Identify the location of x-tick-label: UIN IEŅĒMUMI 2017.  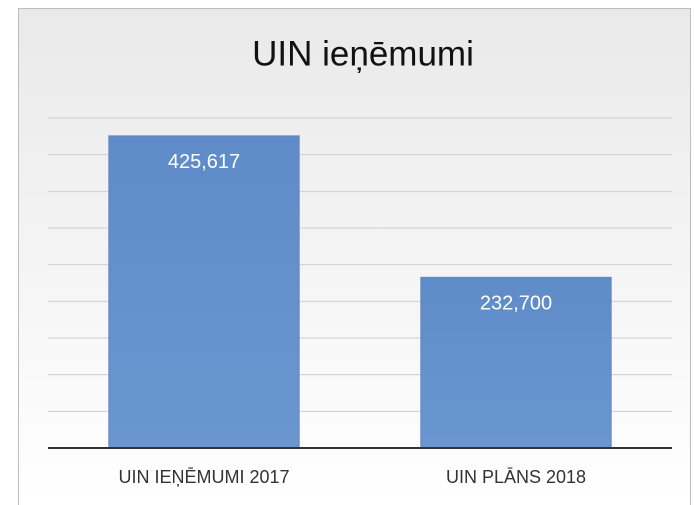
(203, 477).